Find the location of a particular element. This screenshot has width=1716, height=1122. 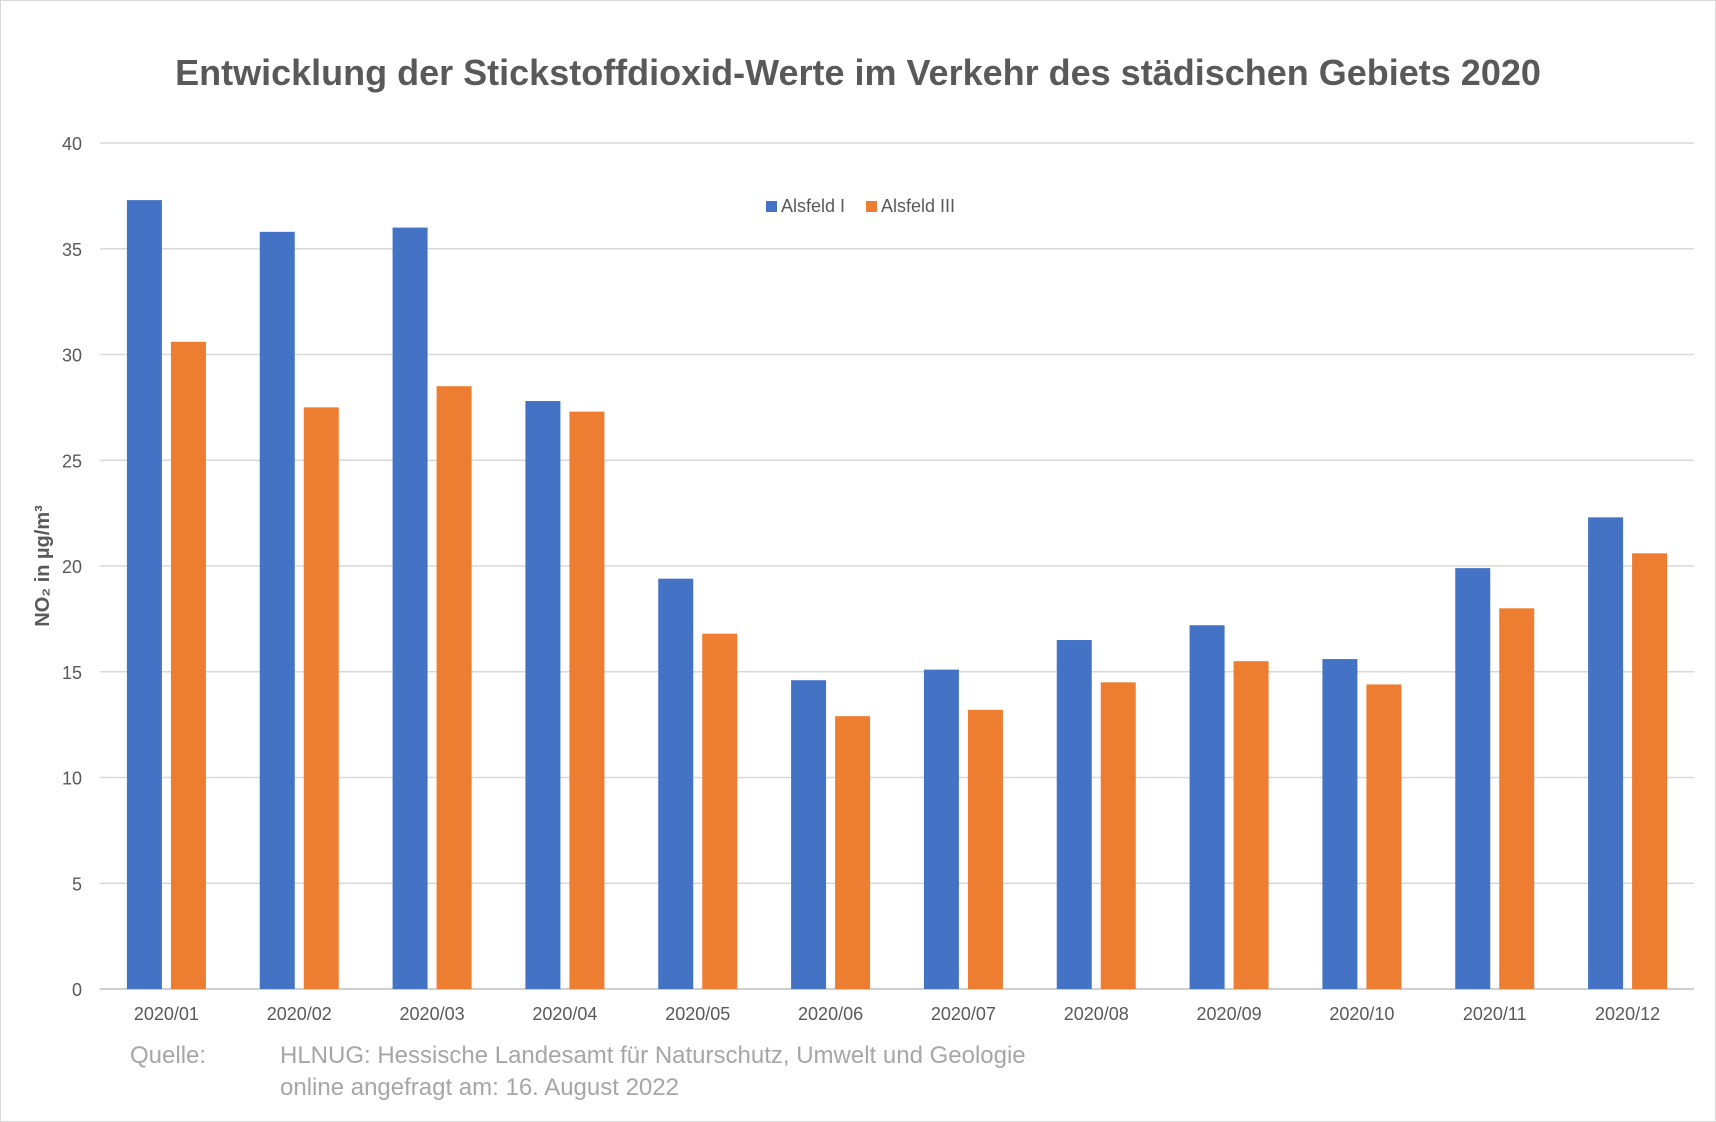

x-tick-label: 2020/04 is located at coordinates (564, 1014).